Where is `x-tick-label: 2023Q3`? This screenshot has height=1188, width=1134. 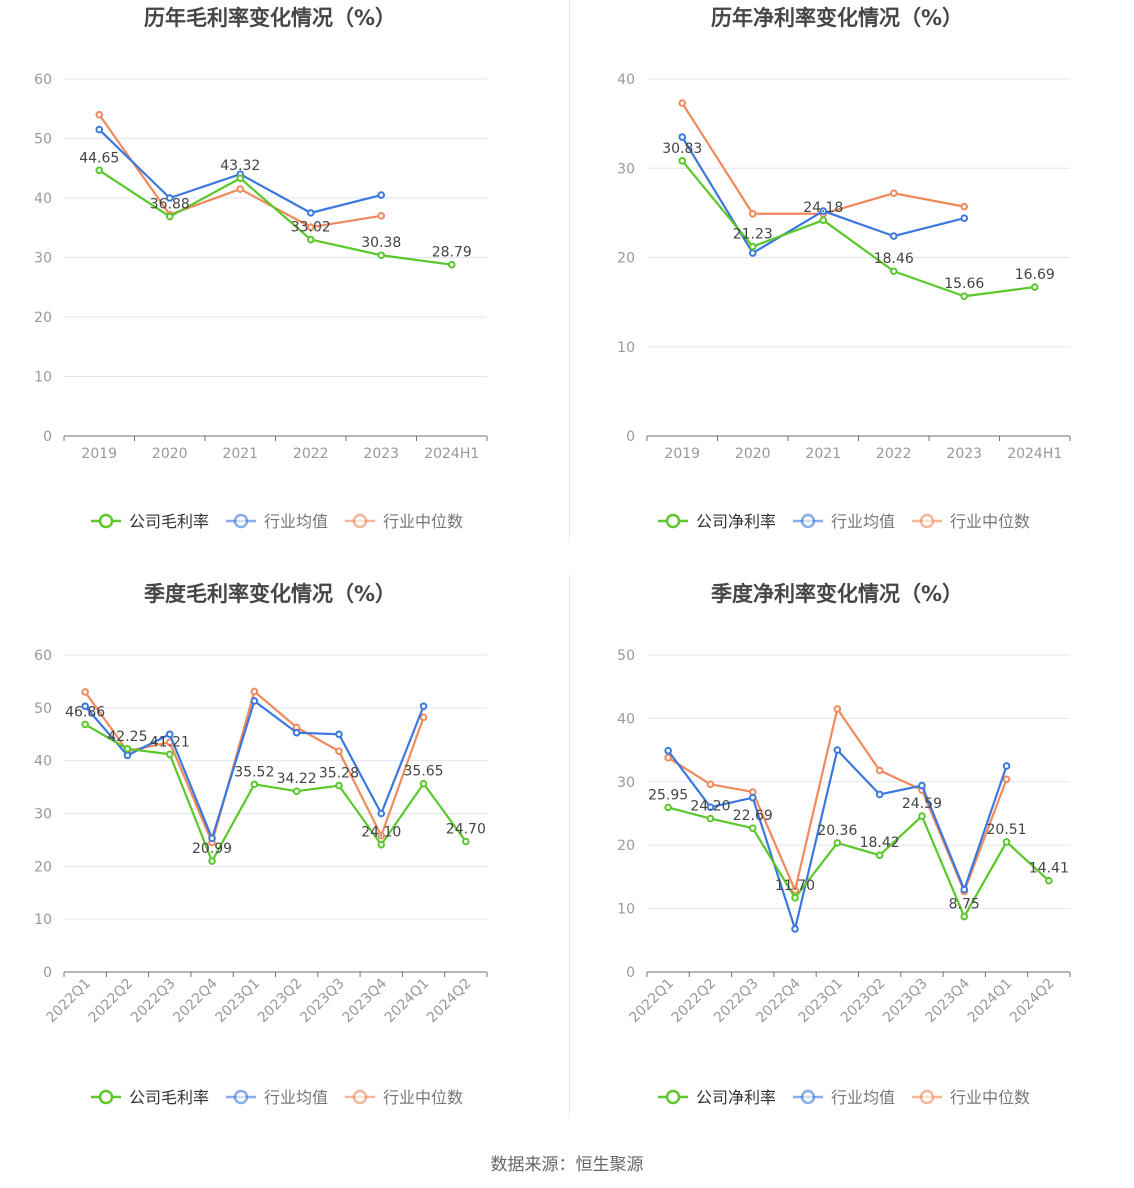
x-tick-label: 2023Q3 is located at coordinates (322, 1001).